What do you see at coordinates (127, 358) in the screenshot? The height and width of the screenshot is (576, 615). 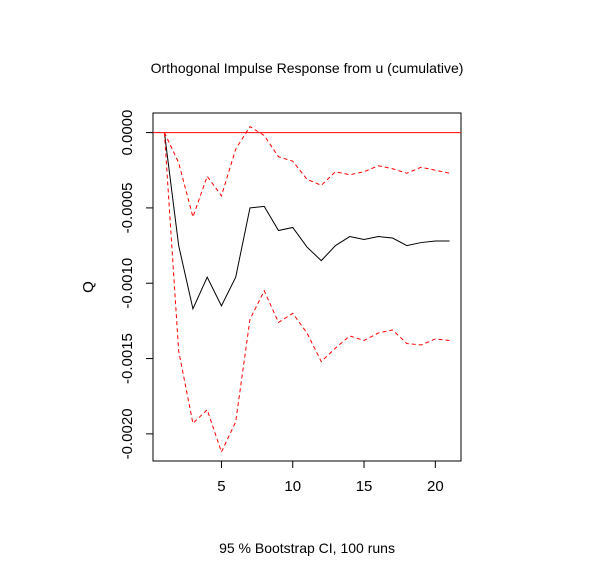 I see `y-tick-label: -0.0015` at bounding box center [127, 358].